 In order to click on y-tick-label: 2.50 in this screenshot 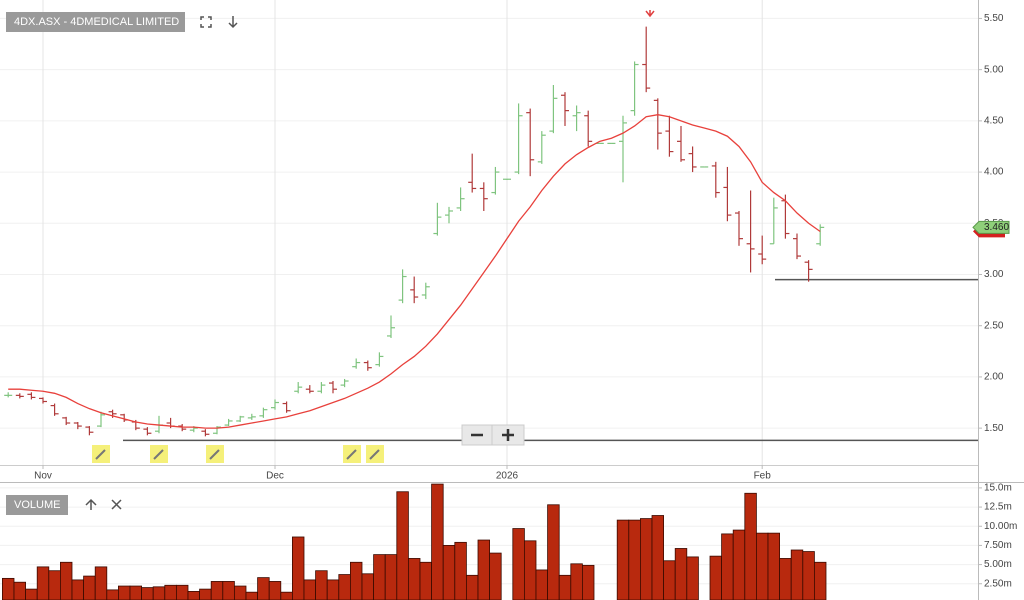, I will do `click(994, 325)`.